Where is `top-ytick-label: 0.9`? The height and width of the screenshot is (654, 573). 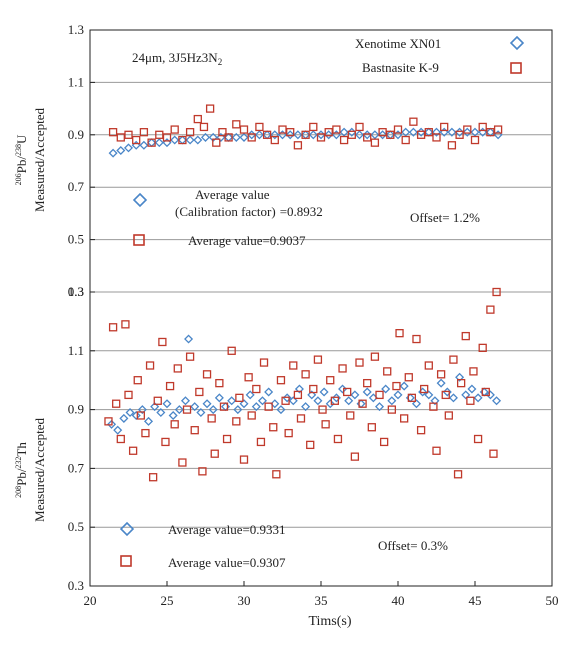
top-ytick-label: 0.9 is located at coordinates (76, 134).